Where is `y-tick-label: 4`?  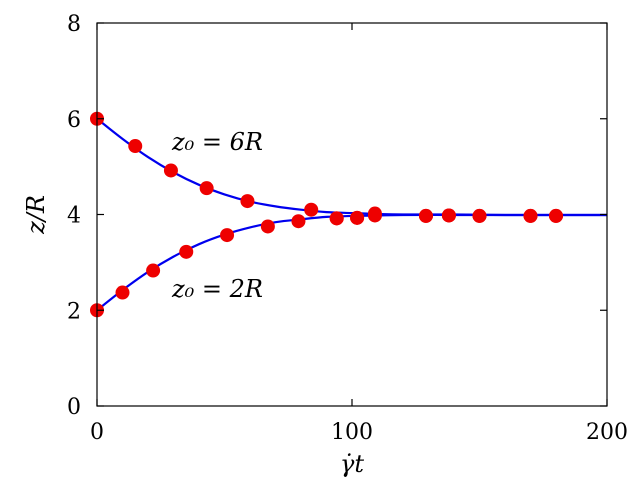 y-tick-label: 4 is located at coordinates (74, 216).